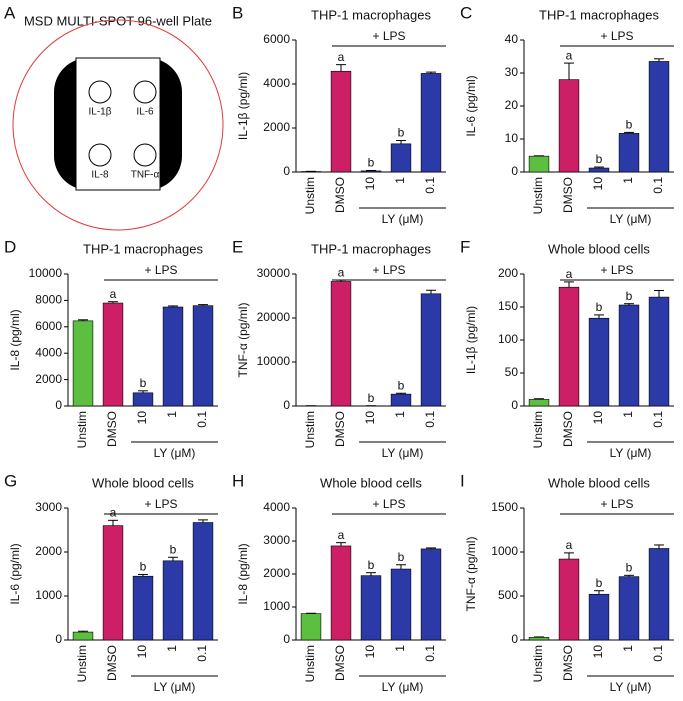  Describe the element at coordinates (504, 551) in the screenshot. I see `y-tick-label: 1000` at that location.